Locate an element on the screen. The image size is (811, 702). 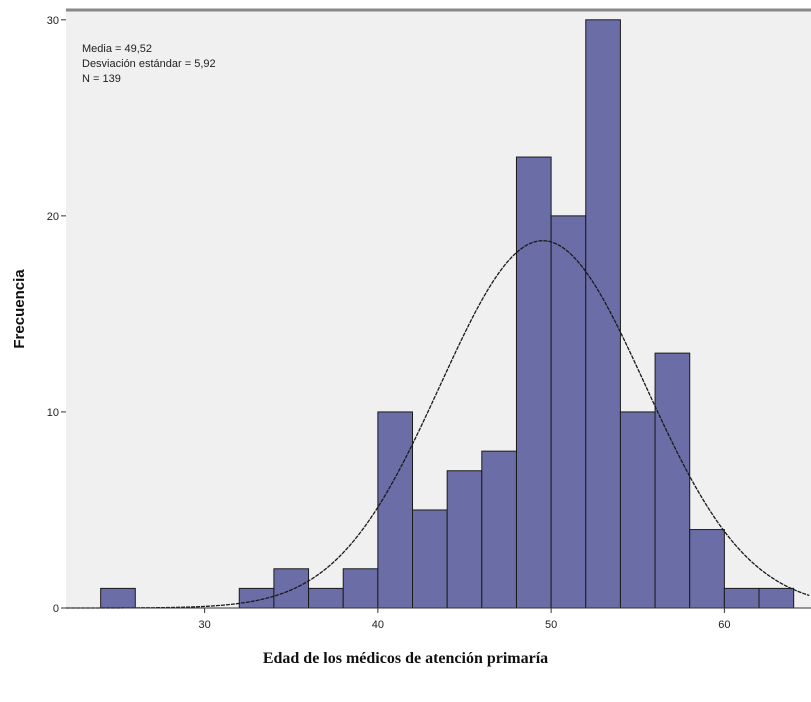
y-tick-label-10: 10 is located at coordinates (53, 413).